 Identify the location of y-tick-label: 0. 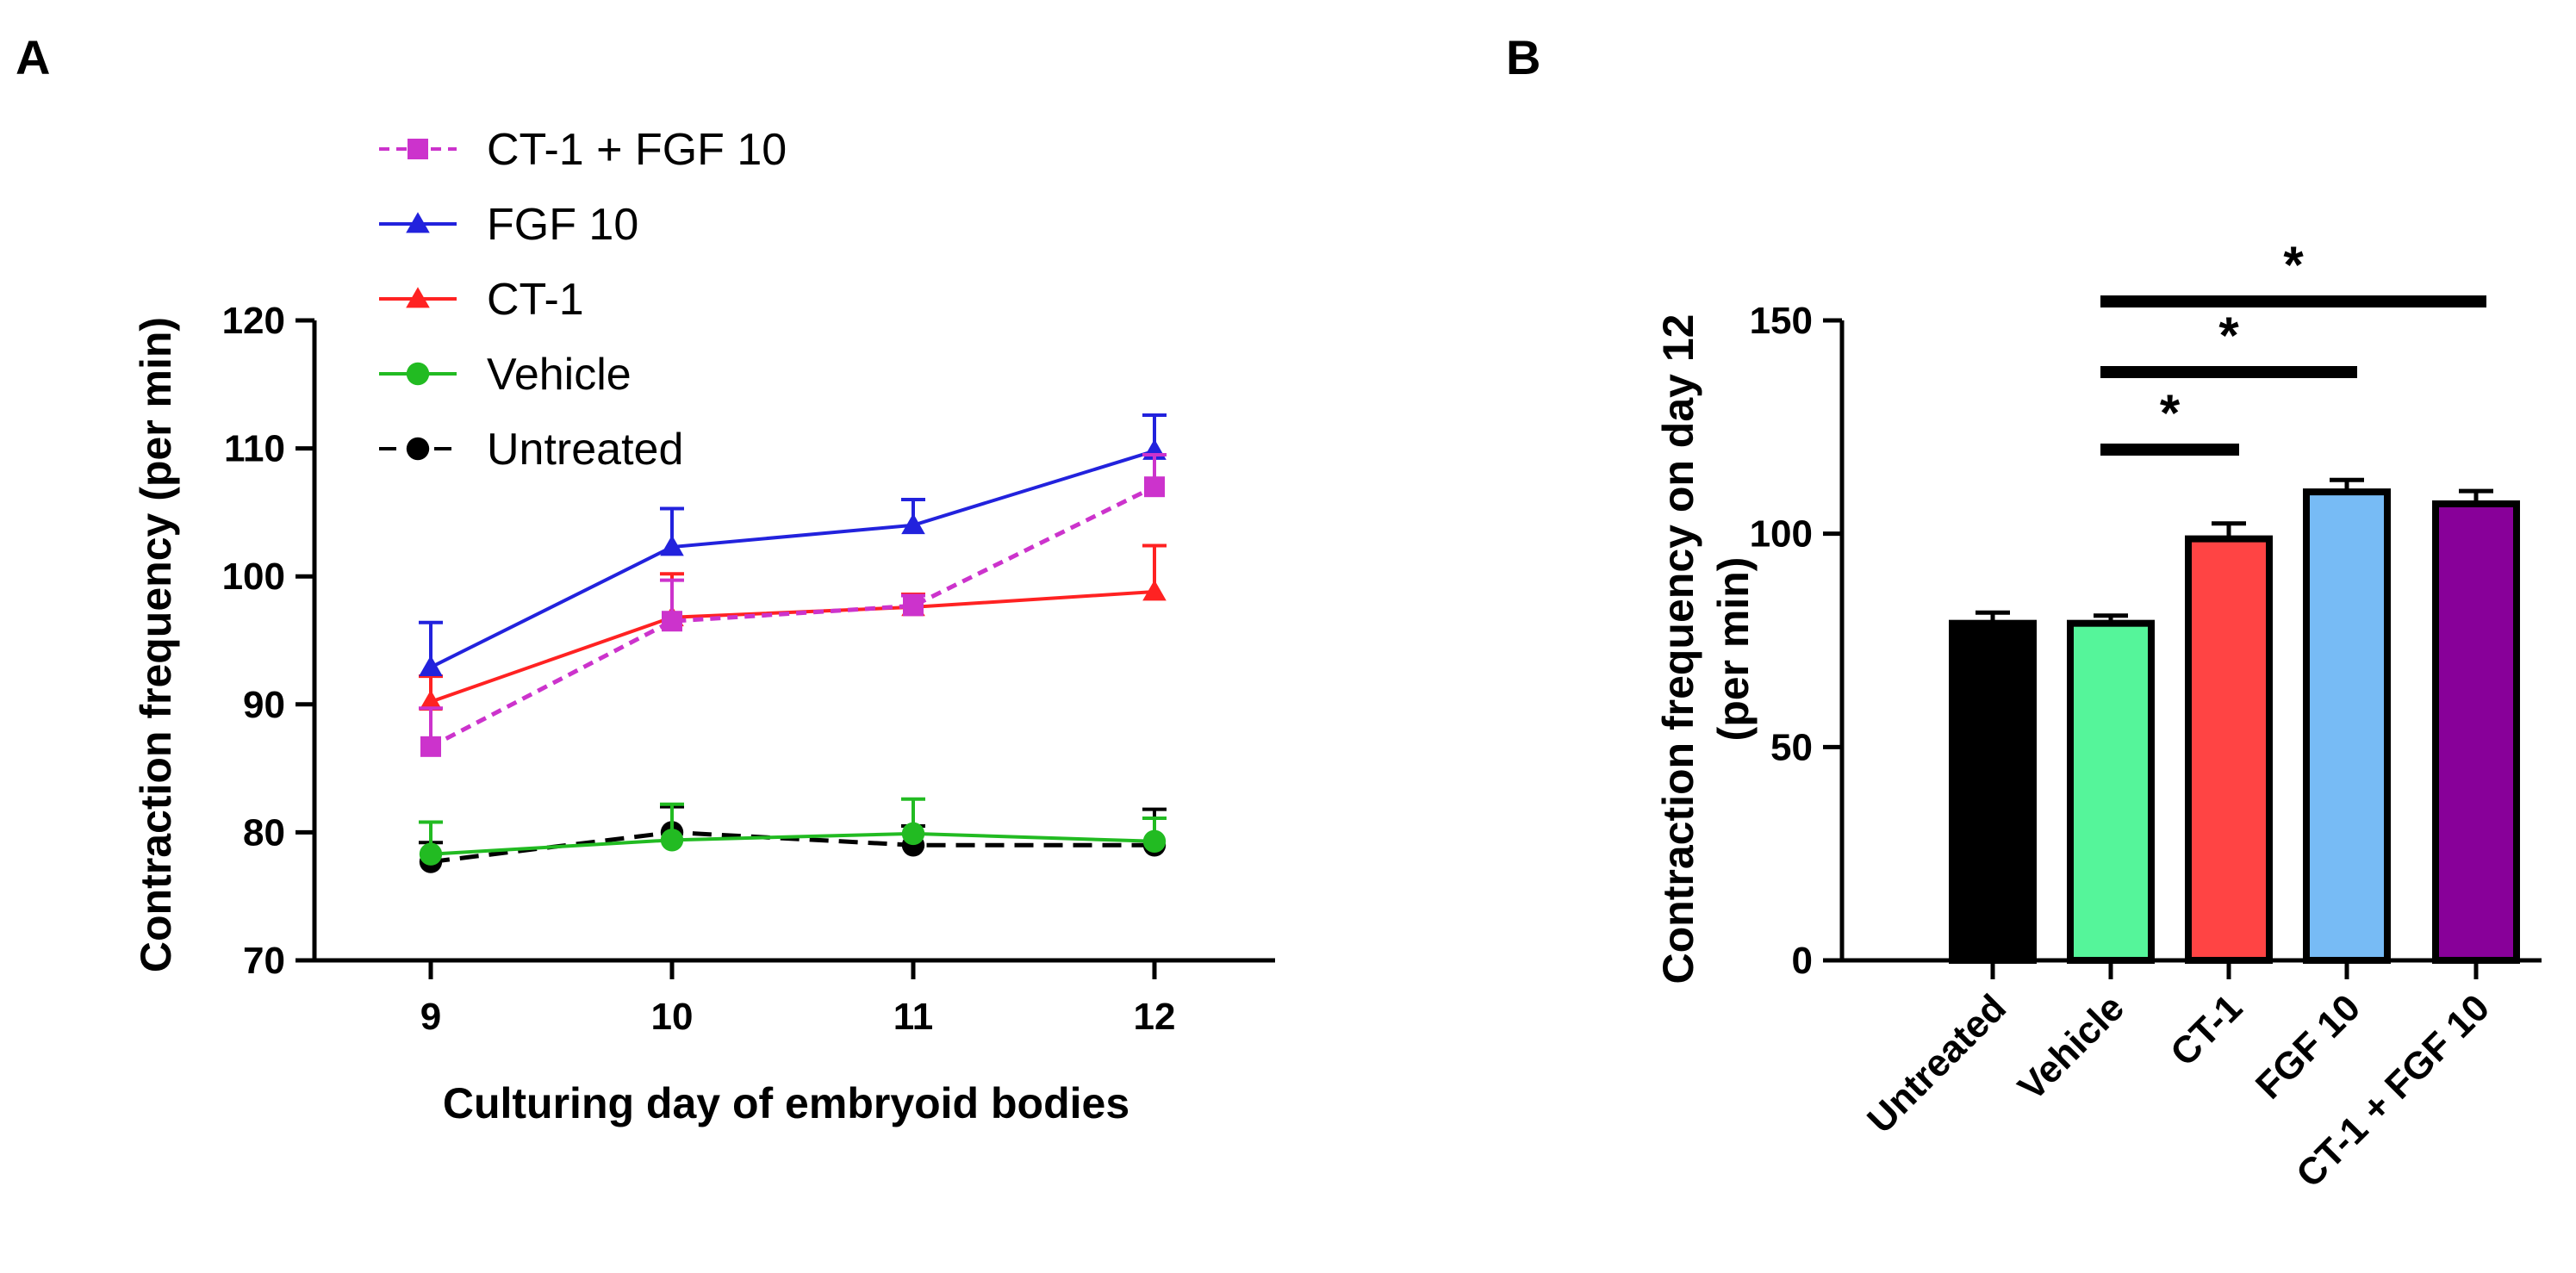
(1802, 961).